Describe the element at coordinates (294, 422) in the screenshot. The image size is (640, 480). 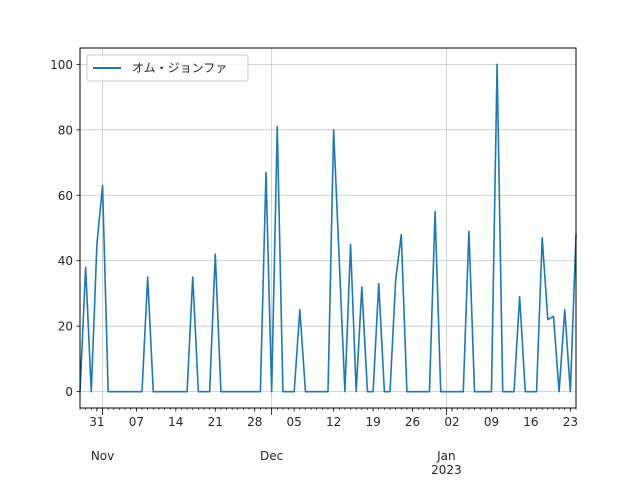
I see `x-tick-label: 05` at that location.